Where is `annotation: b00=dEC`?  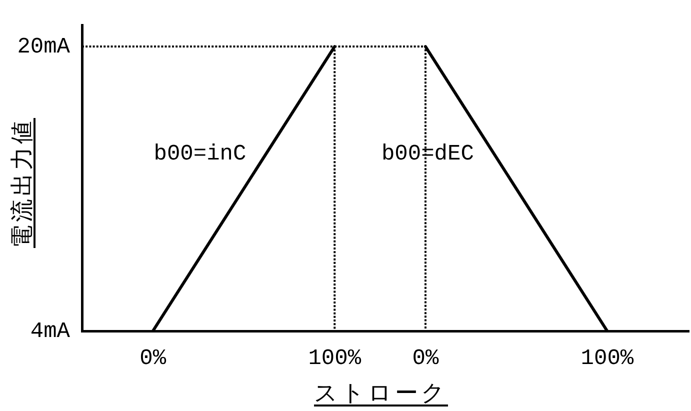 annotation: b00=dEC is located at coordinates (427, 153).